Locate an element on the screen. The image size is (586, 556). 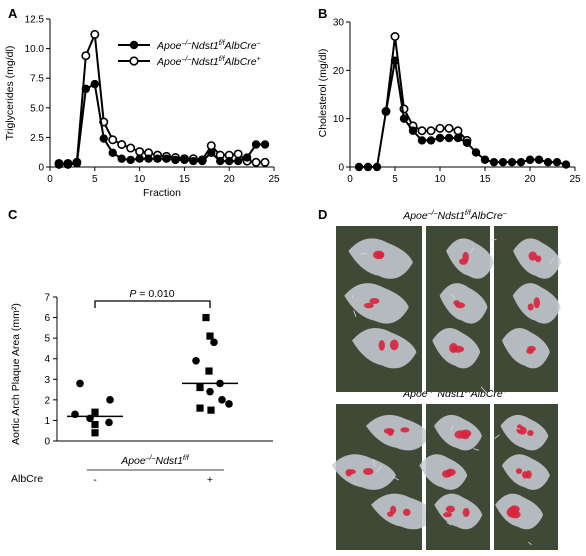
legend-label-sup: f/f is located at coordinates (222, 59).